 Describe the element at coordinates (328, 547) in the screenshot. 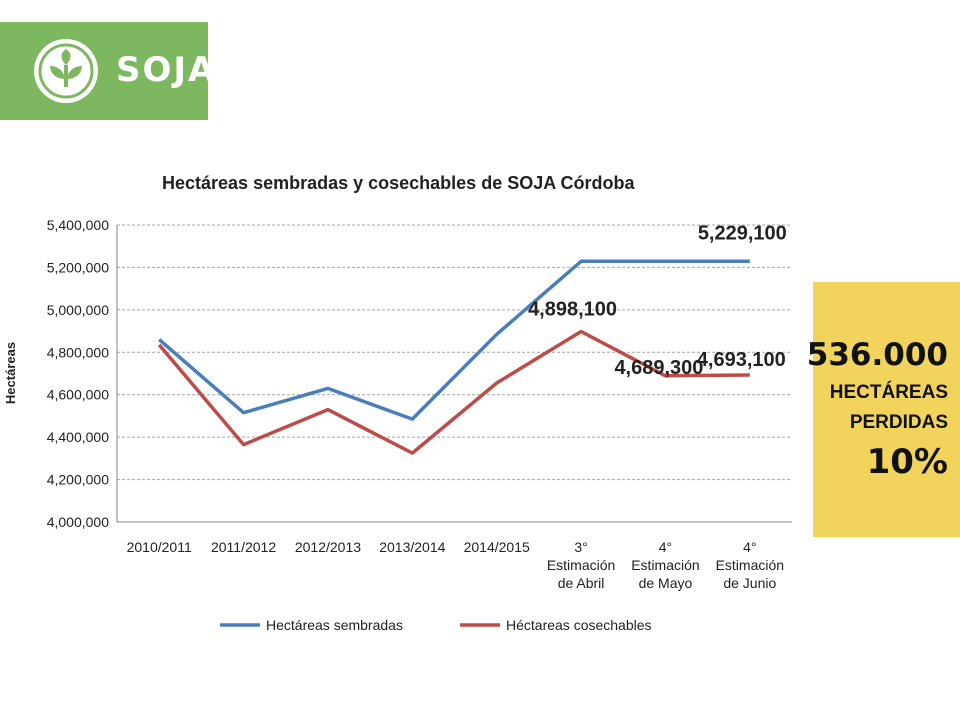

I see `x-tick-label: 2012/2013` at that location.